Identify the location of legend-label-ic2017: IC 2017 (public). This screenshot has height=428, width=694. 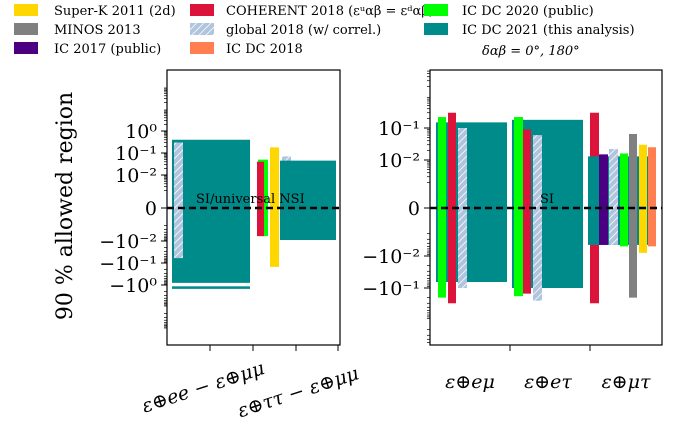
(107, 49).